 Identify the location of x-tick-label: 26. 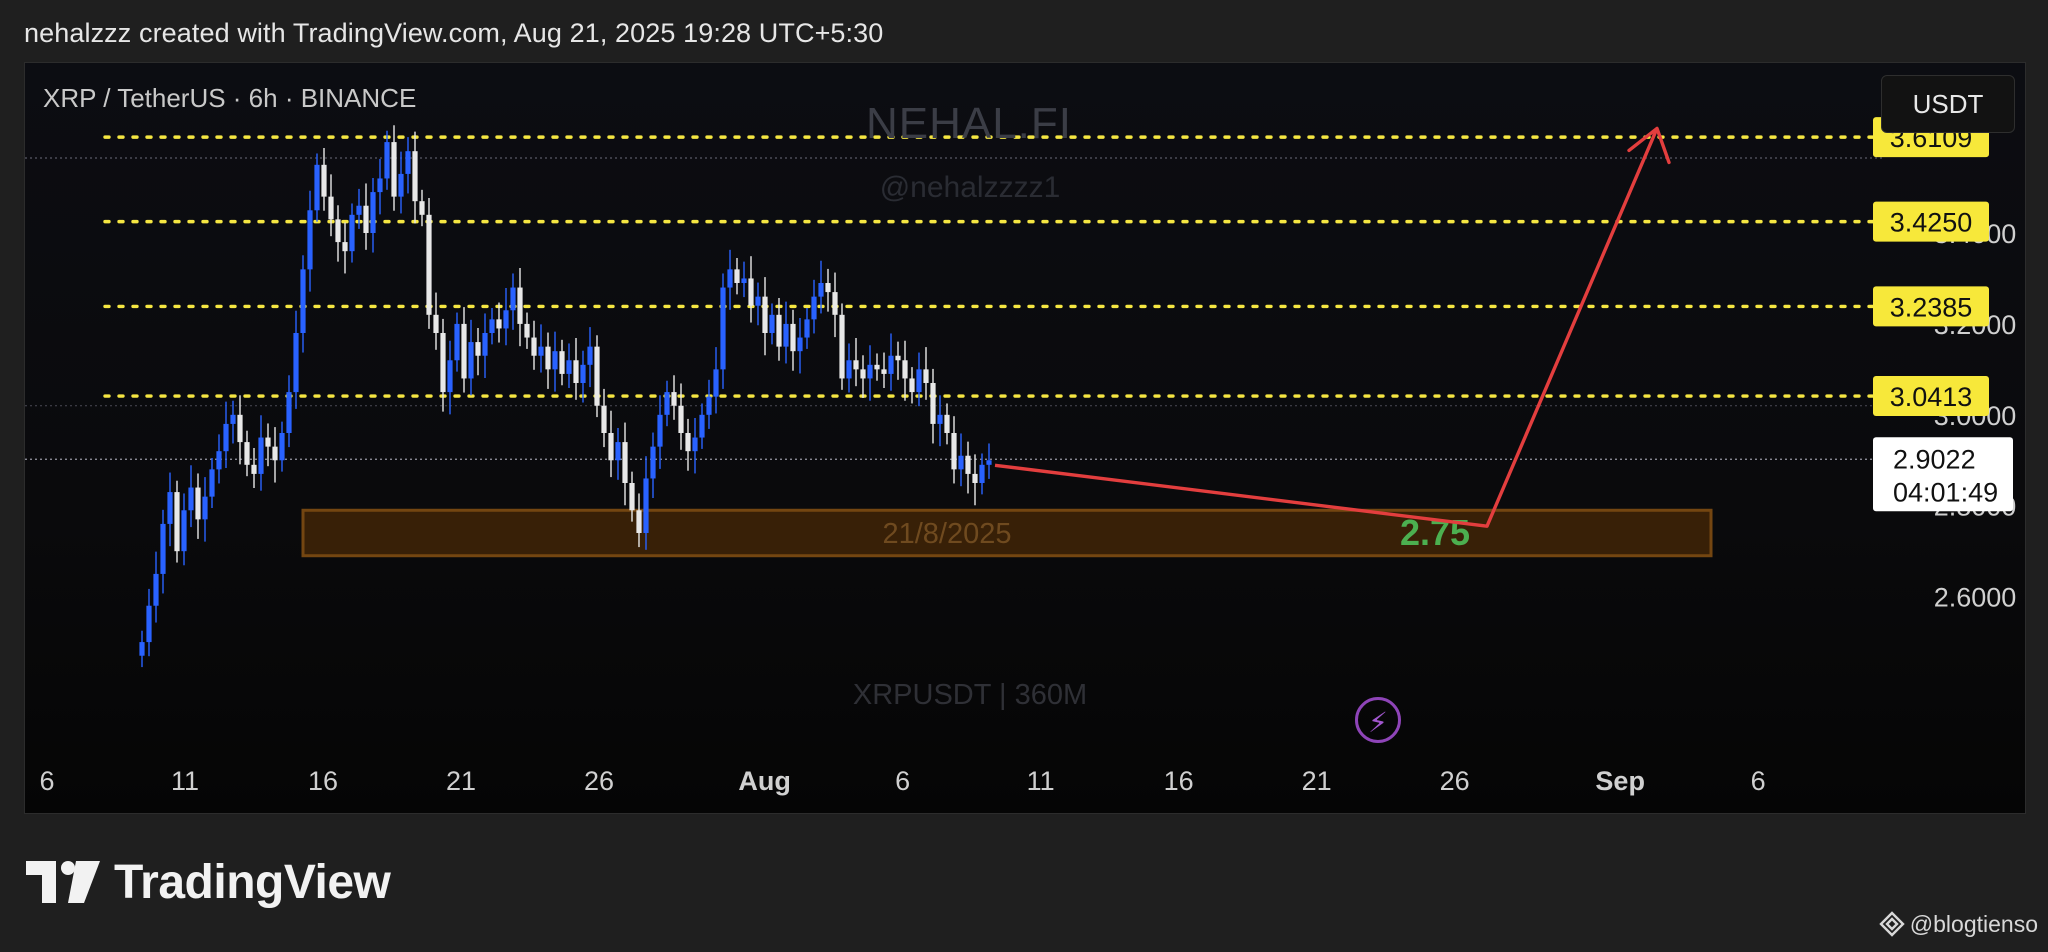
(599, 781).